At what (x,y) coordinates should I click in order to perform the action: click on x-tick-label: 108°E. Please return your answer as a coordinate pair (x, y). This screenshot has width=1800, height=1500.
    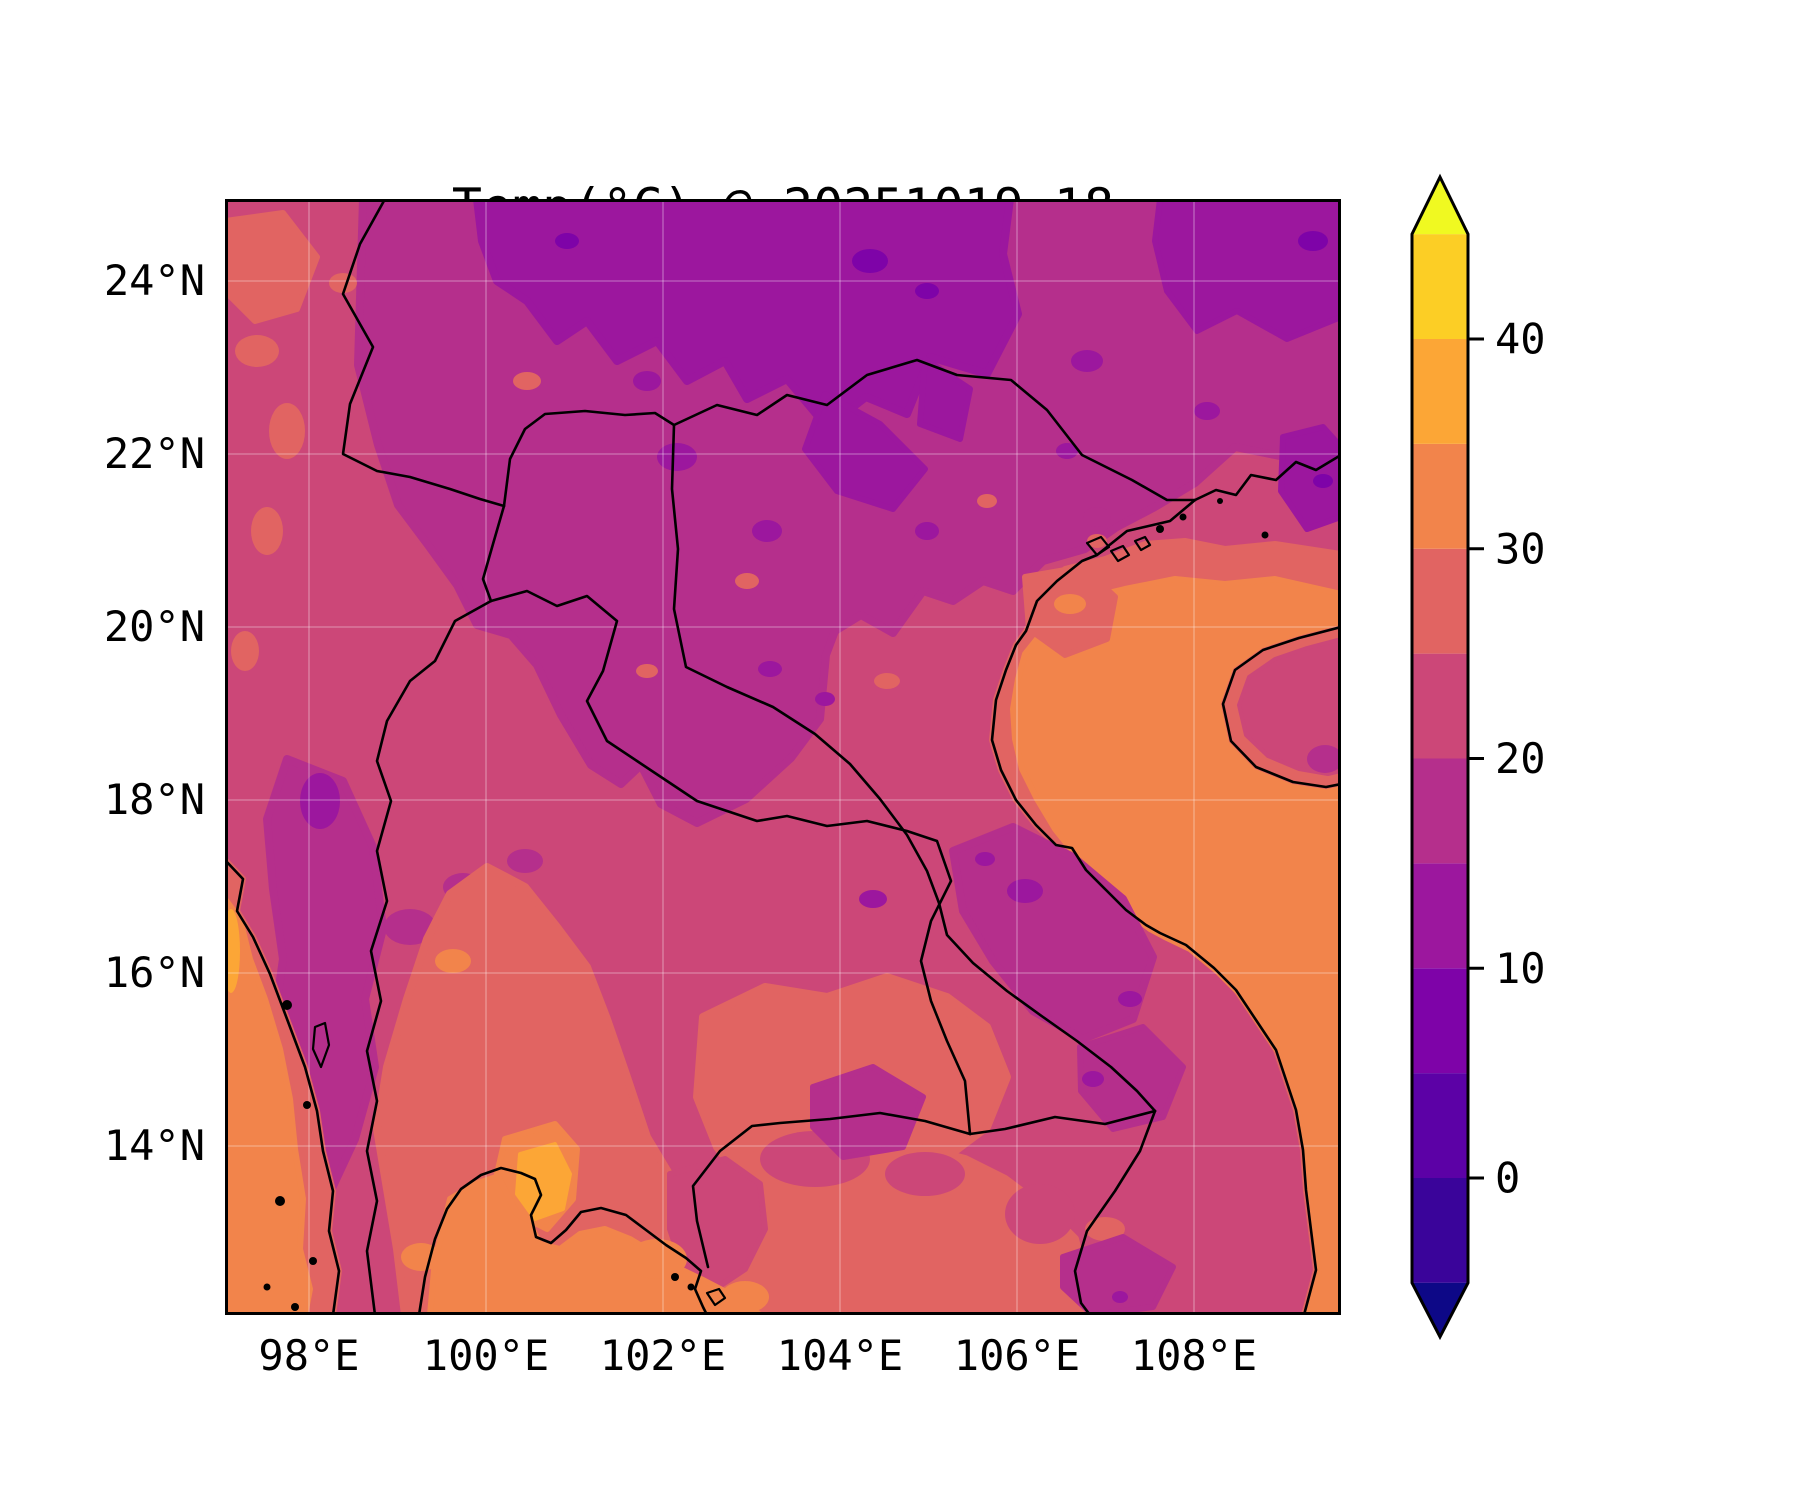
    Looking at the image, I should click on (1194, 1355).